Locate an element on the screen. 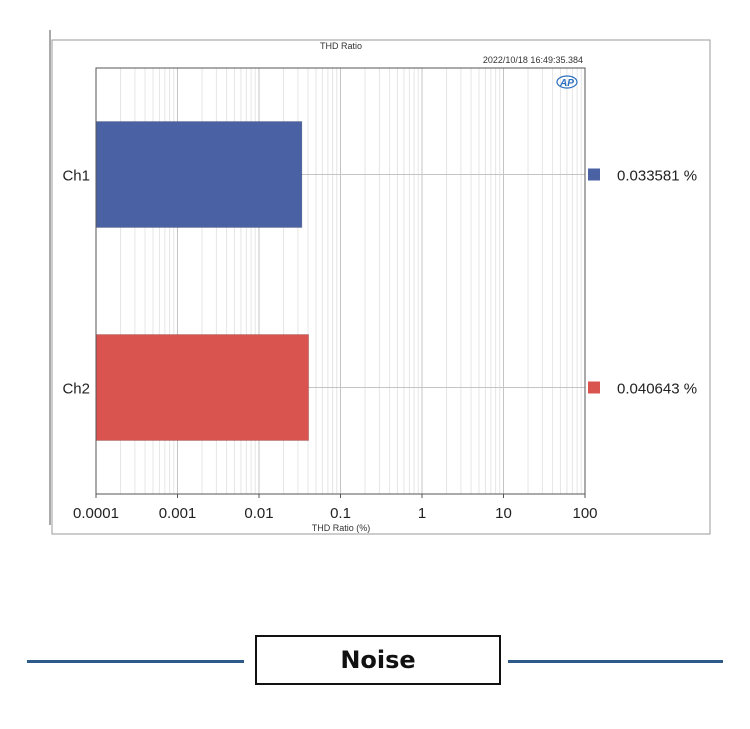  section-heading-box: Noise is located at coordinates (378, 660).